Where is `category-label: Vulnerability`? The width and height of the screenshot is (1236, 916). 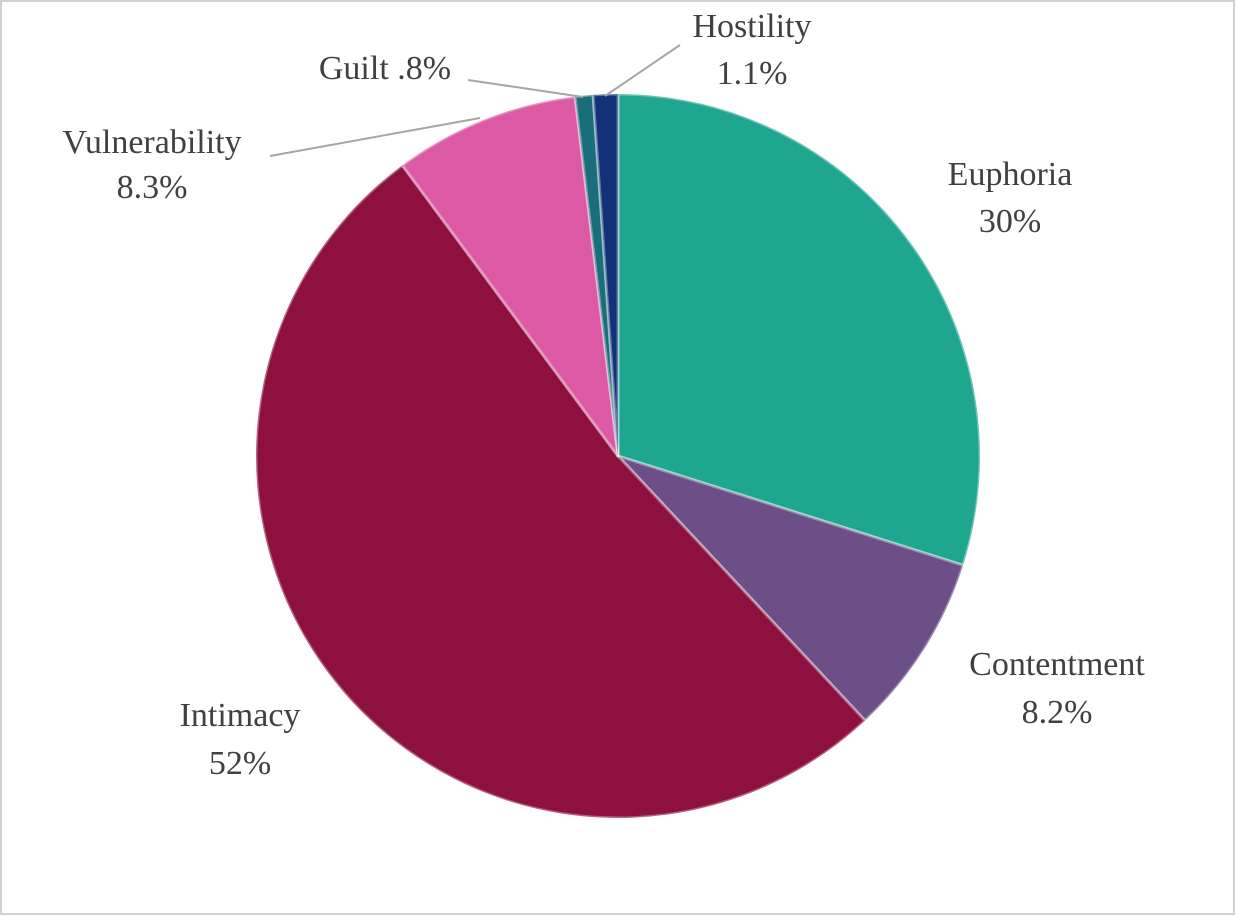 category-label: Vulnerability is located at coordinates (151, 142).